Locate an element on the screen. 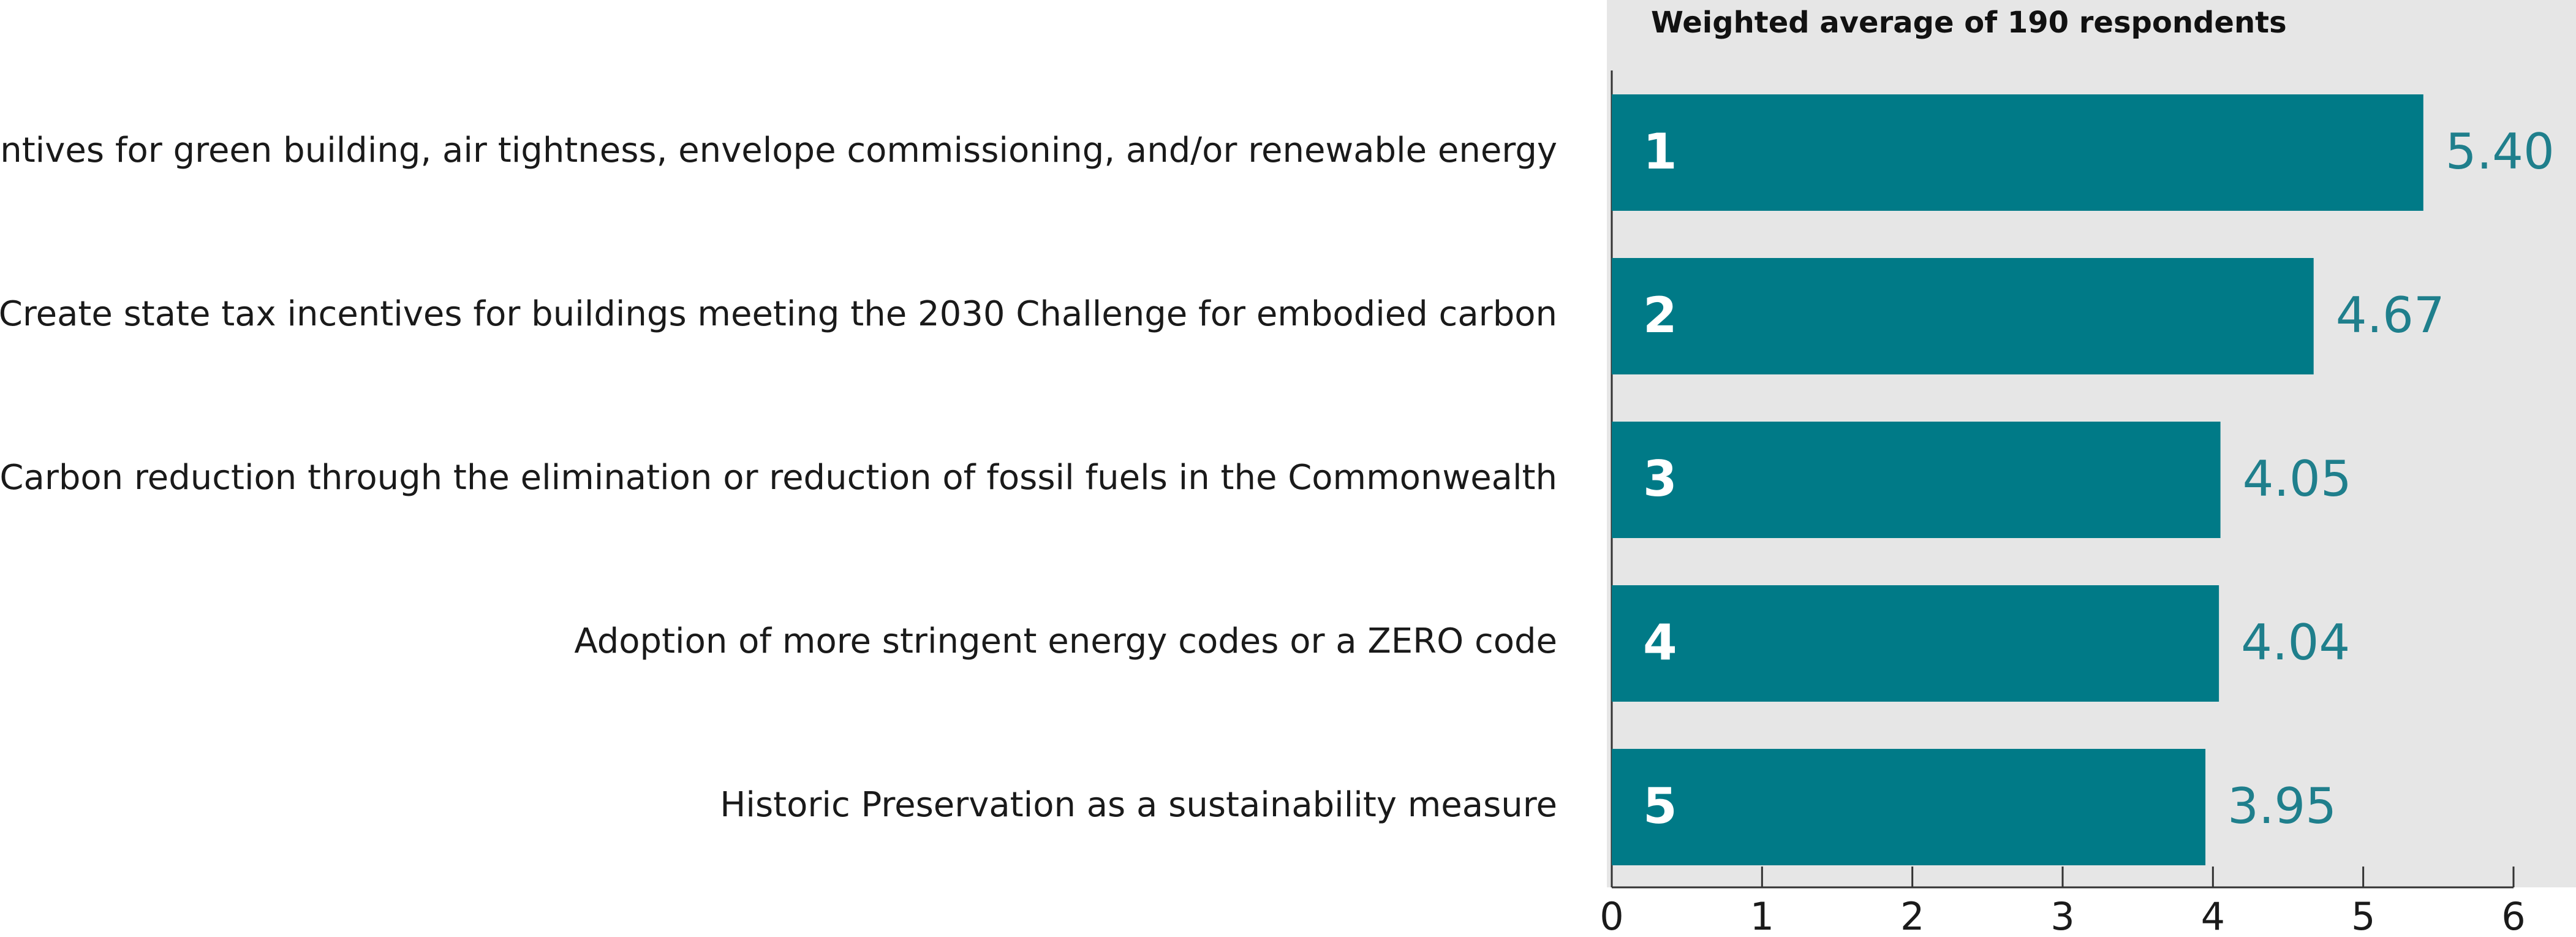  value-label: 5.40 is located at coordinates (2500, 151).